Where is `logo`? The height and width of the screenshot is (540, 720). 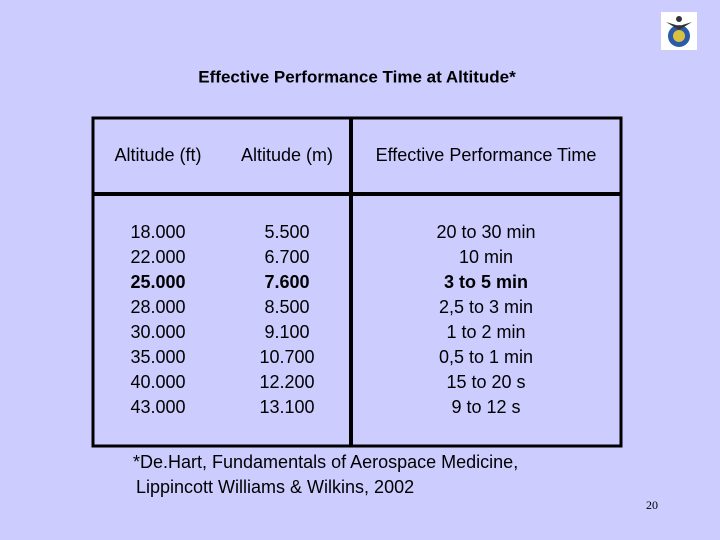 logo is located at coordinates (679, 31).